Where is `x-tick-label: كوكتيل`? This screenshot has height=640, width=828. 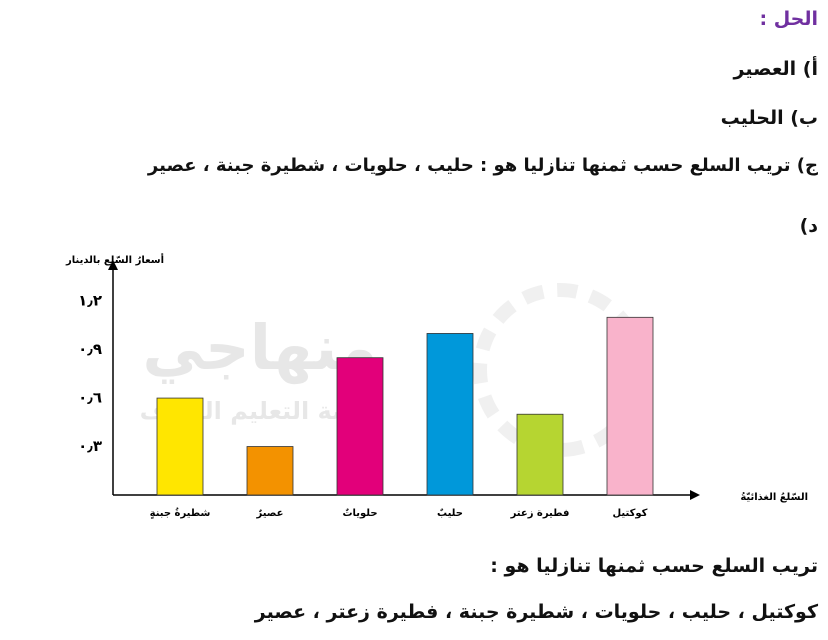
x-tick-label: كوكتيل is located at coordinates (630, 513).